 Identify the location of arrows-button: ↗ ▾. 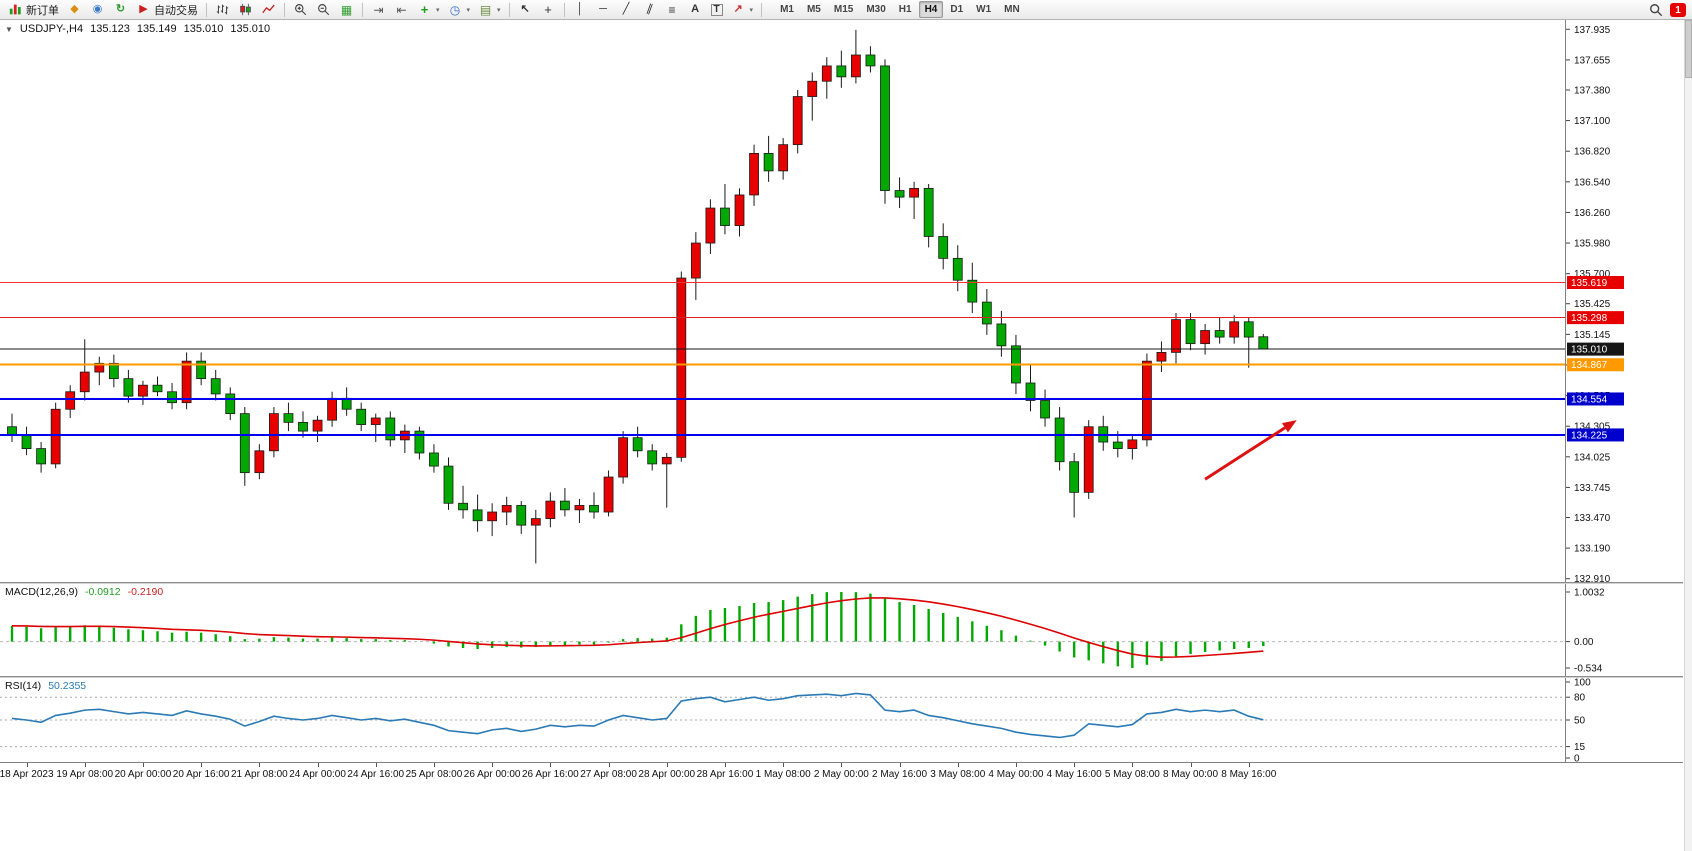
(742, 10).